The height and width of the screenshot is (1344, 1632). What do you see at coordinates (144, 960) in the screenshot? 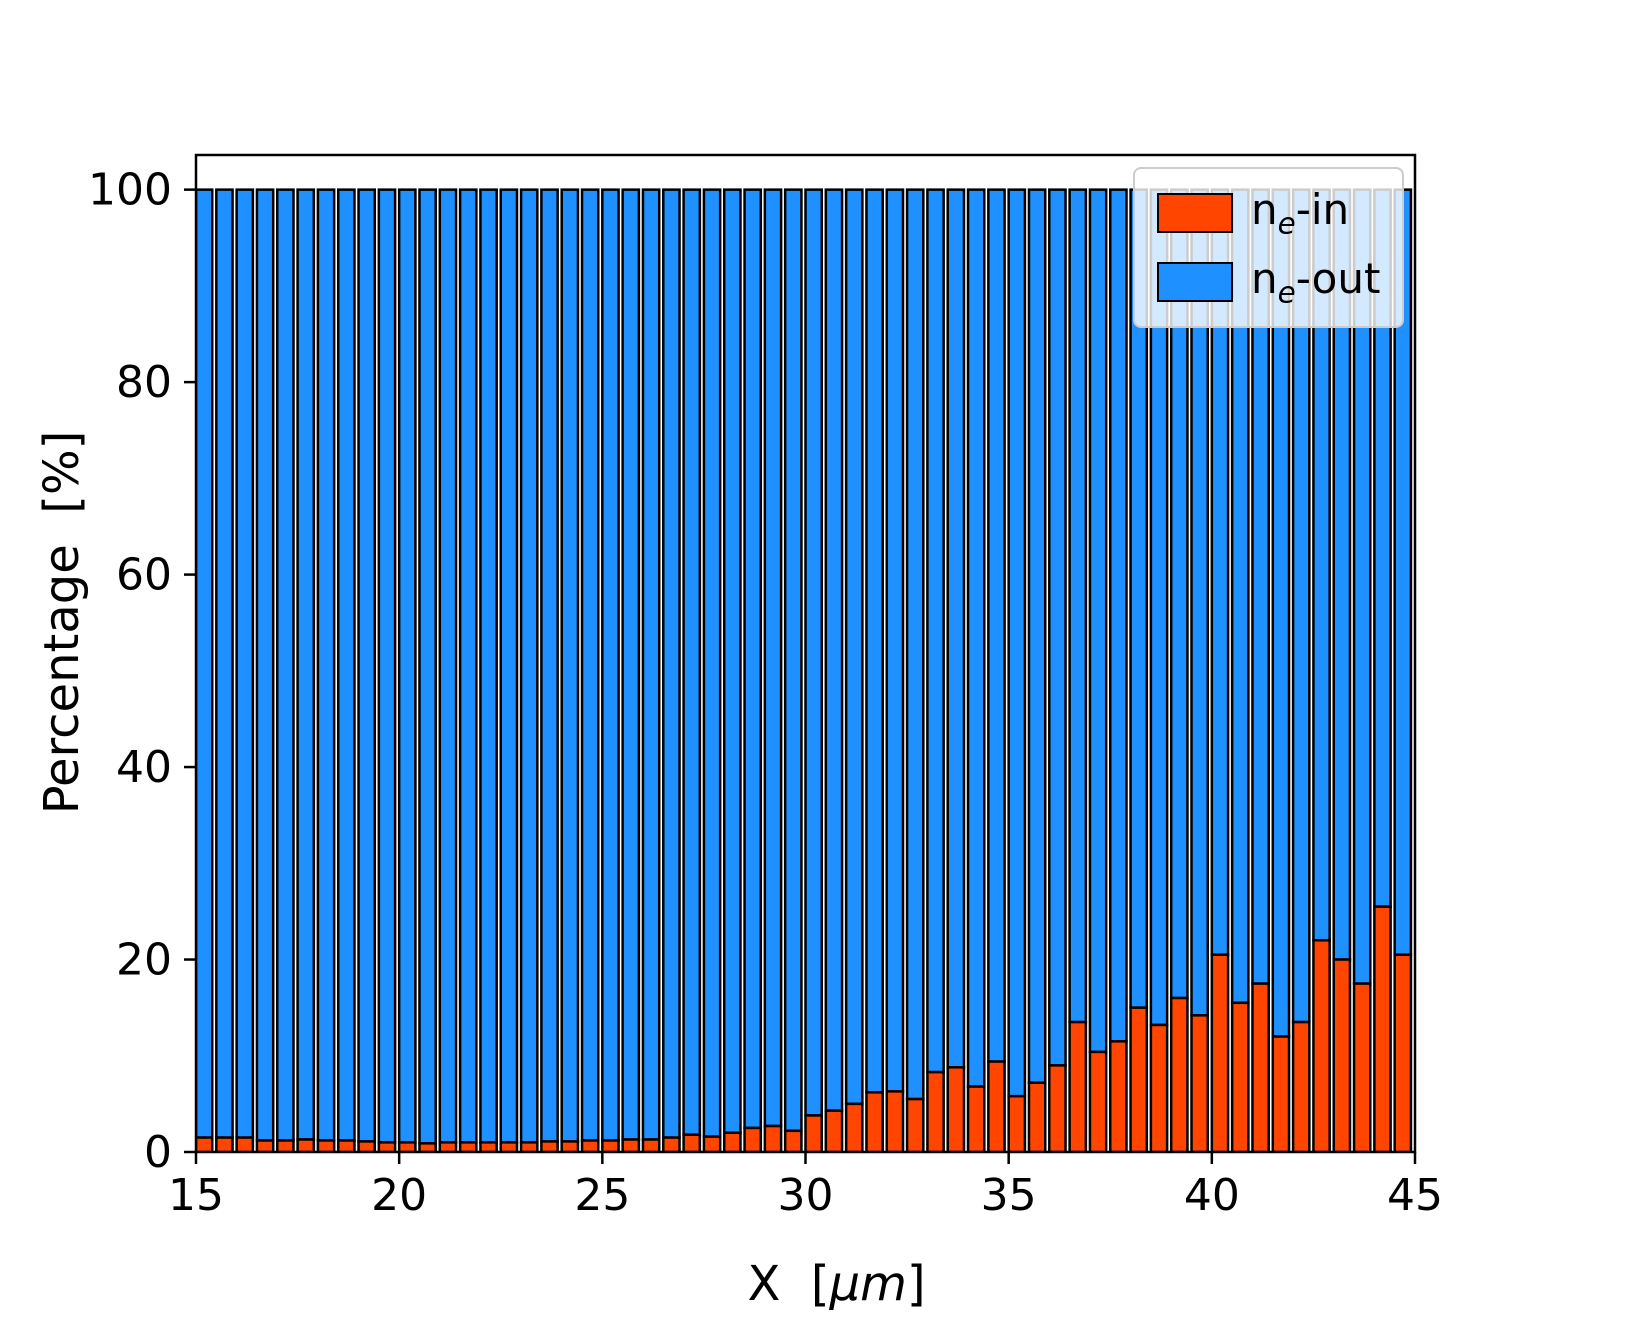
I see `y-tick-label: 20` at bounding box center [144, 960].